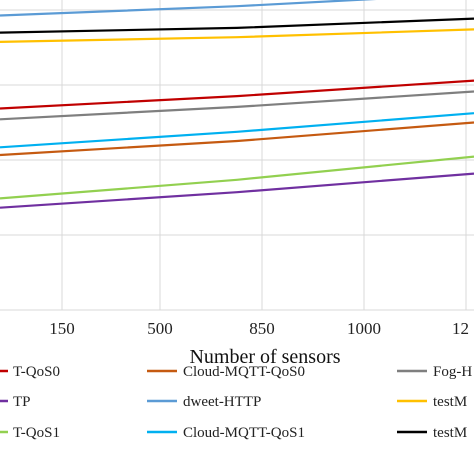  I want to click on legend-label: Fog-H, so click(452, 372).